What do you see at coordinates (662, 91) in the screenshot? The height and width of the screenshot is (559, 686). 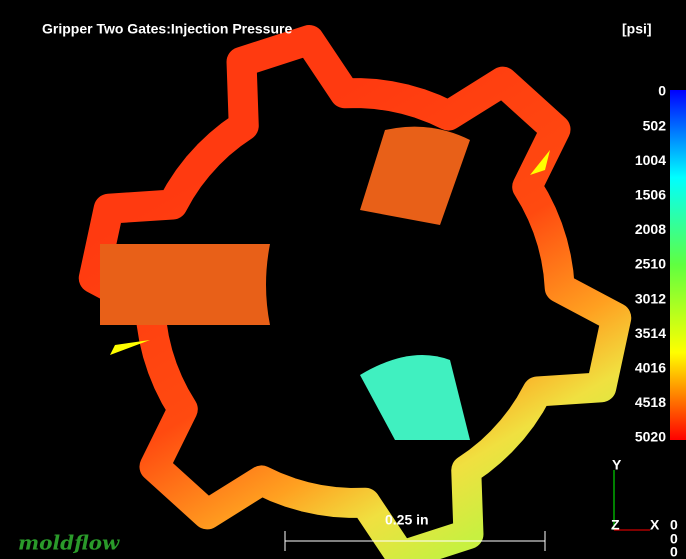 I see `legend-label: 0` at bounding box center [662, 91].